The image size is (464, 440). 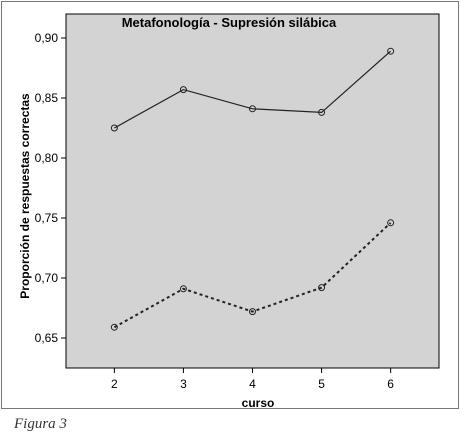 I want to click on x-tick-label: 4, so click(x=252, y=384).